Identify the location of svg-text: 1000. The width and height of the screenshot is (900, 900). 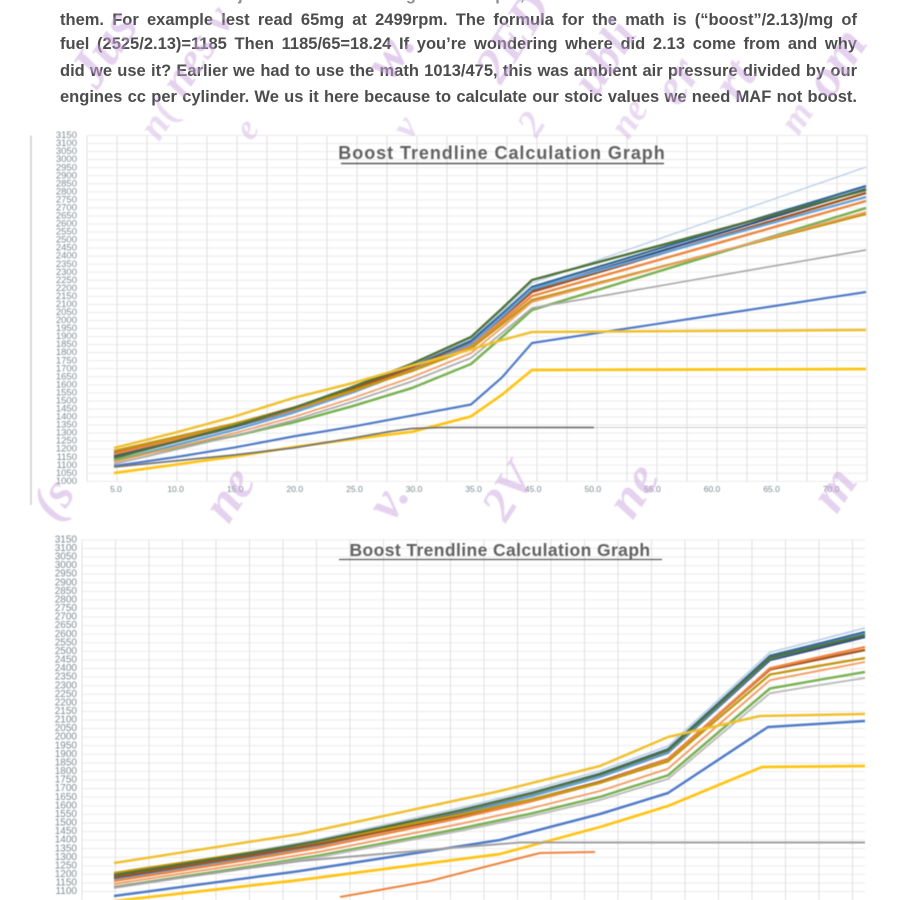
(66, 481).